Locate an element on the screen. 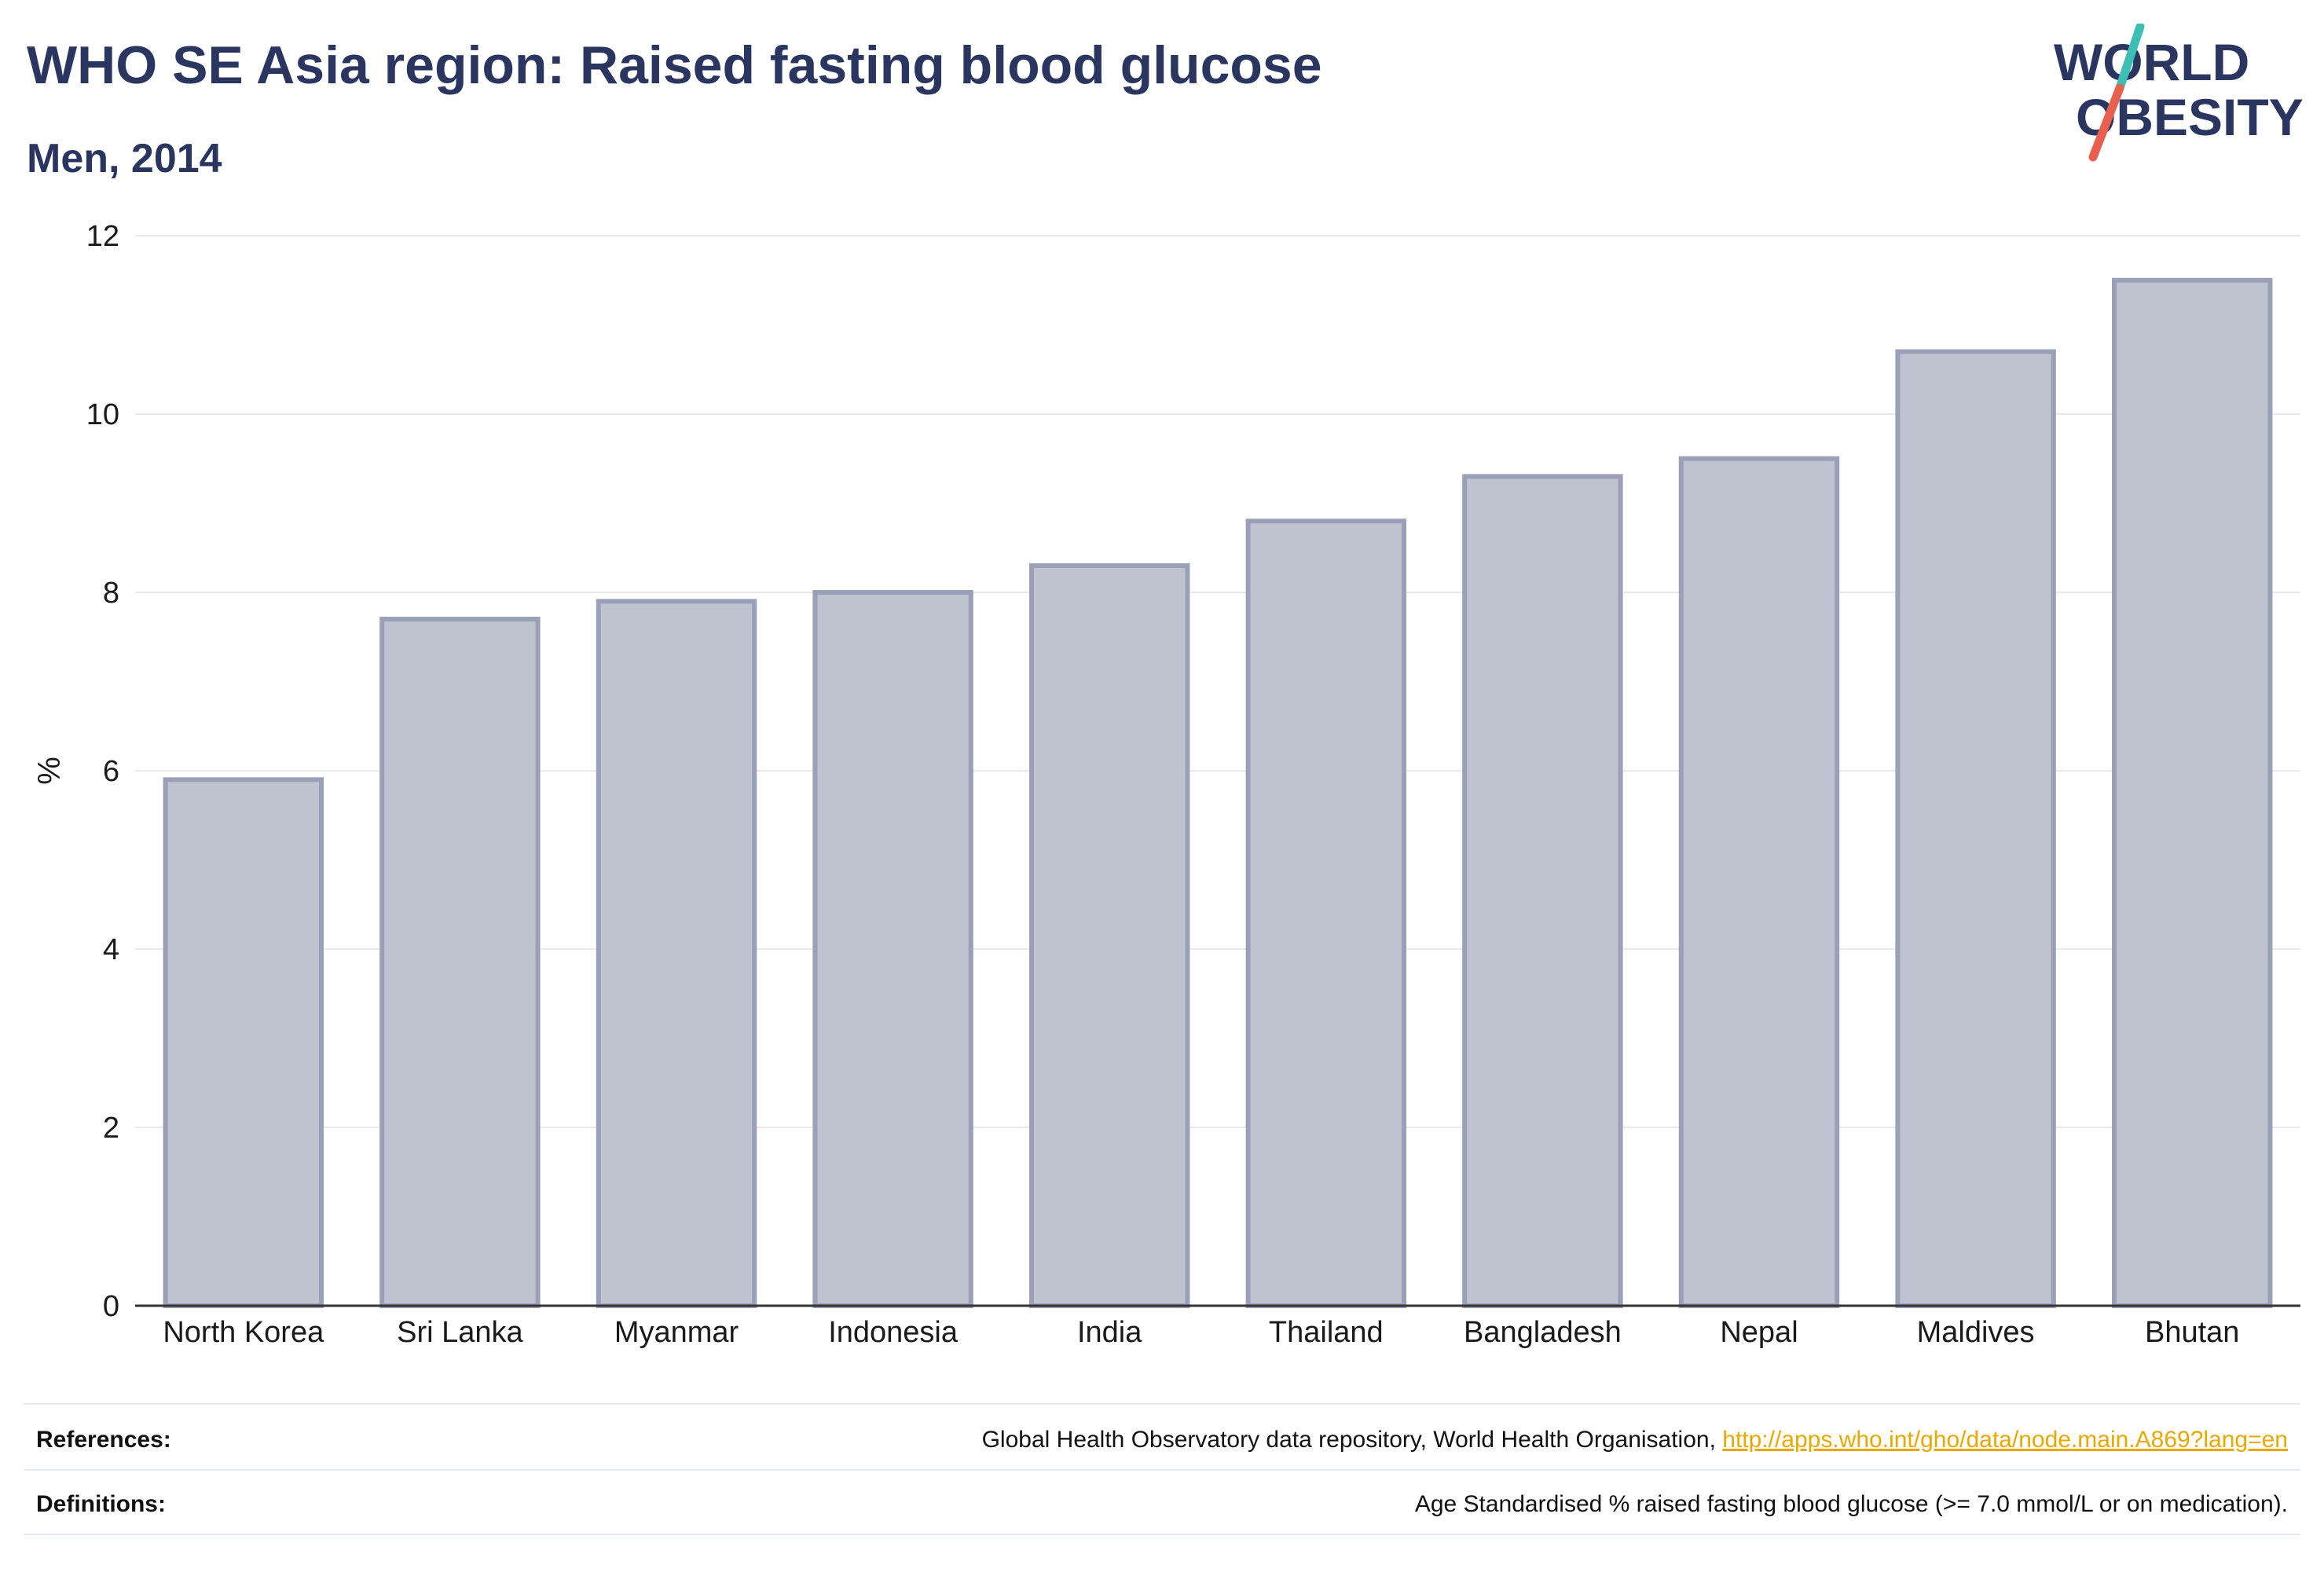  footer-divider-middle is located at coordinates (1162, 1470).